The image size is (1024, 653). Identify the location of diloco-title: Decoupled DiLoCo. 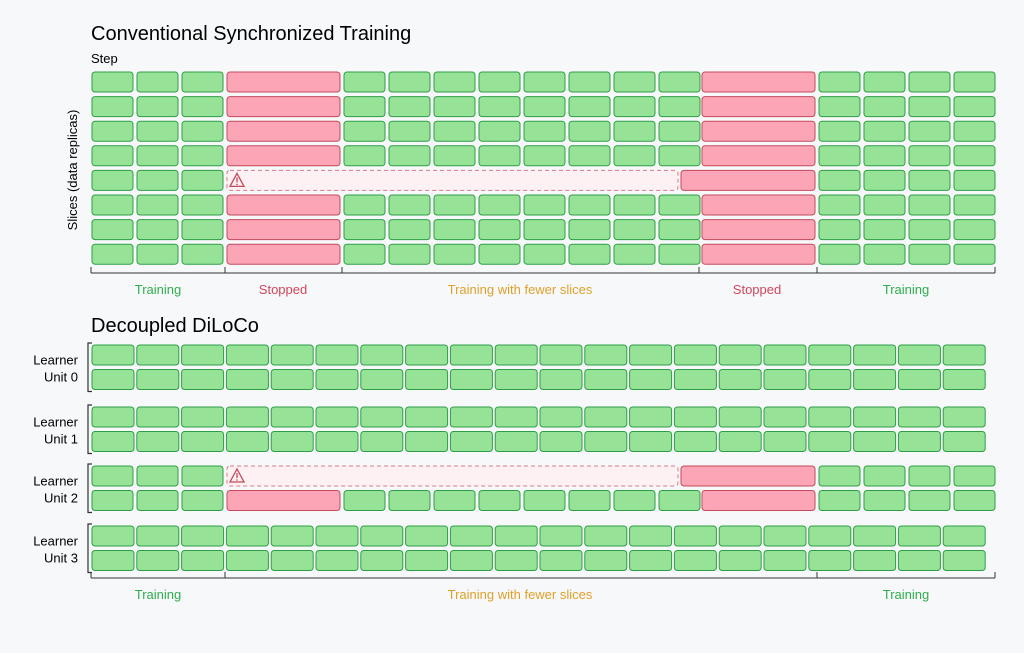
(175, 326).